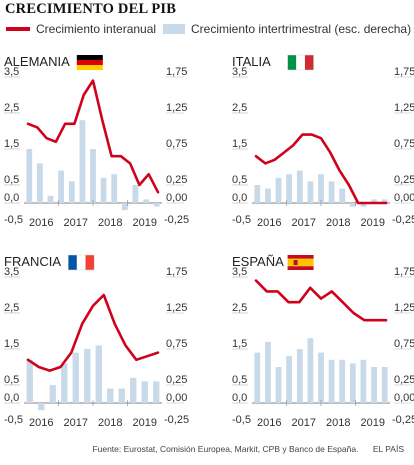 Image resolution: width=414 pixels, height=465 pixels. I want to click on legend-line-label: Crecimiento interanual, so click(96, 29).